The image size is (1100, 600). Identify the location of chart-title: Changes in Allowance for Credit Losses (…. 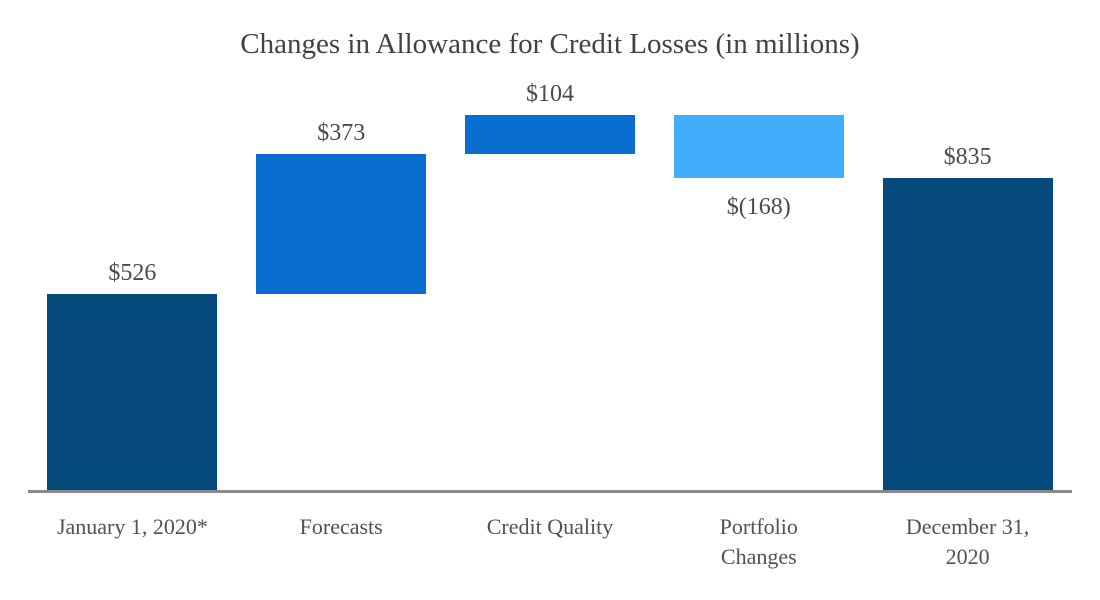
(550, 44).